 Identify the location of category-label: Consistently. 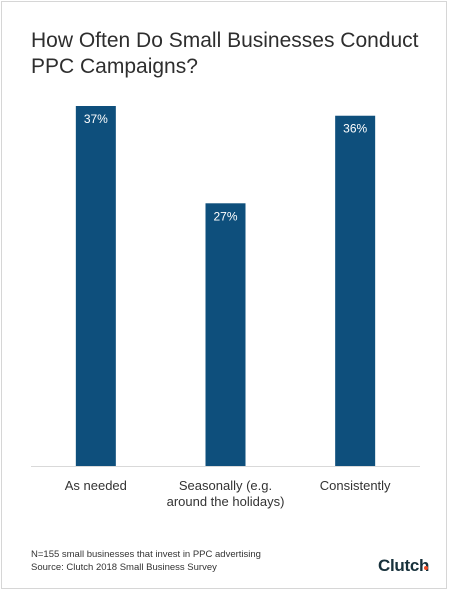
(355, 485).